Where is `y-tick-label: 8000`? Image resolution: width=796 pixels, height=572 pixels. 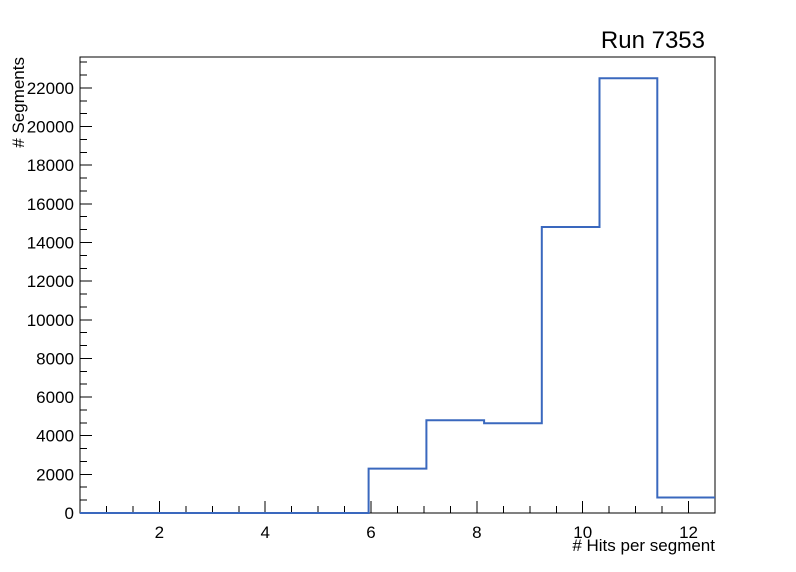
y-tick-label: 8000 is located at coordinates (55, 358).